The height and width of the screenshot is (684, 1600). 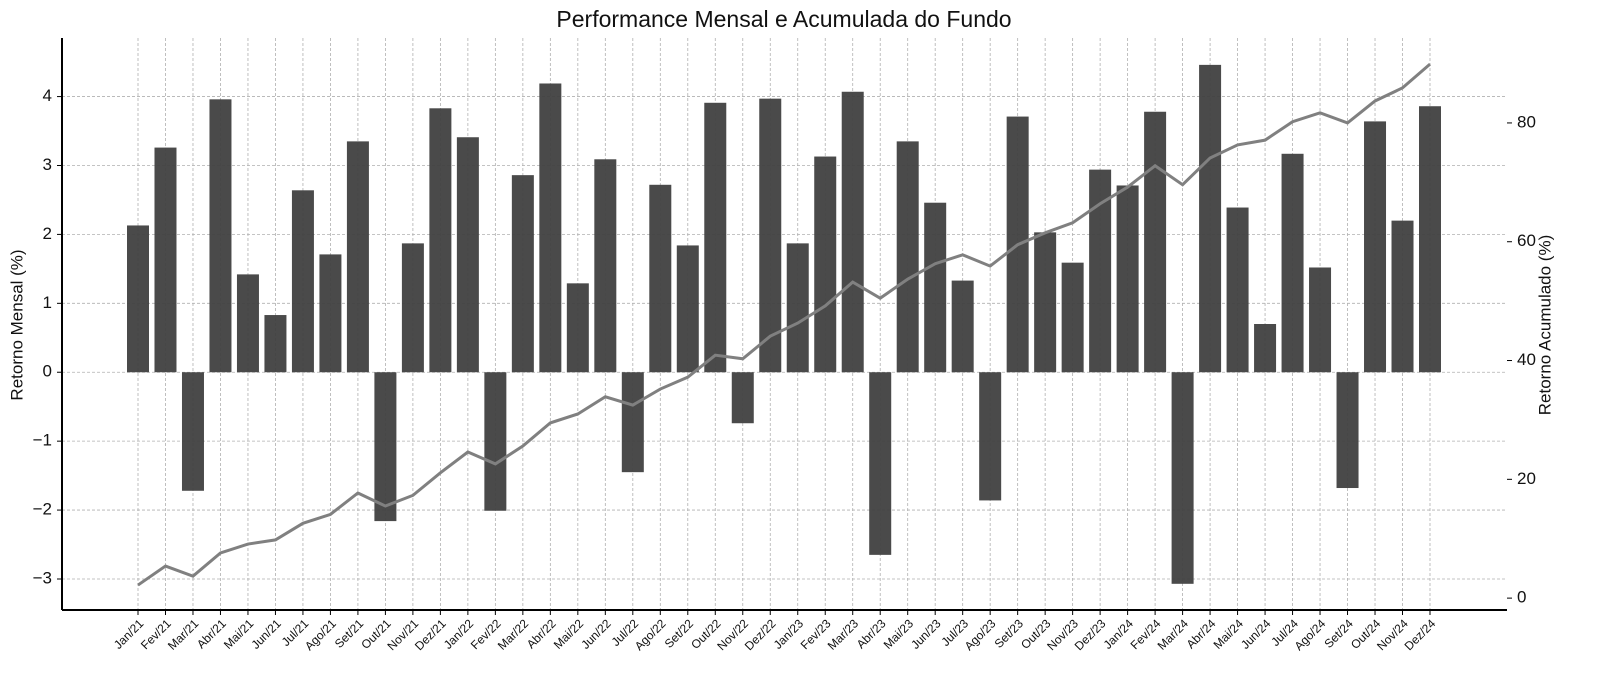 What do you see at coordinates (1090, 634) in the screenshot?
I see `x-tick-label: Dez/23` at bounding box center [1090, 634].